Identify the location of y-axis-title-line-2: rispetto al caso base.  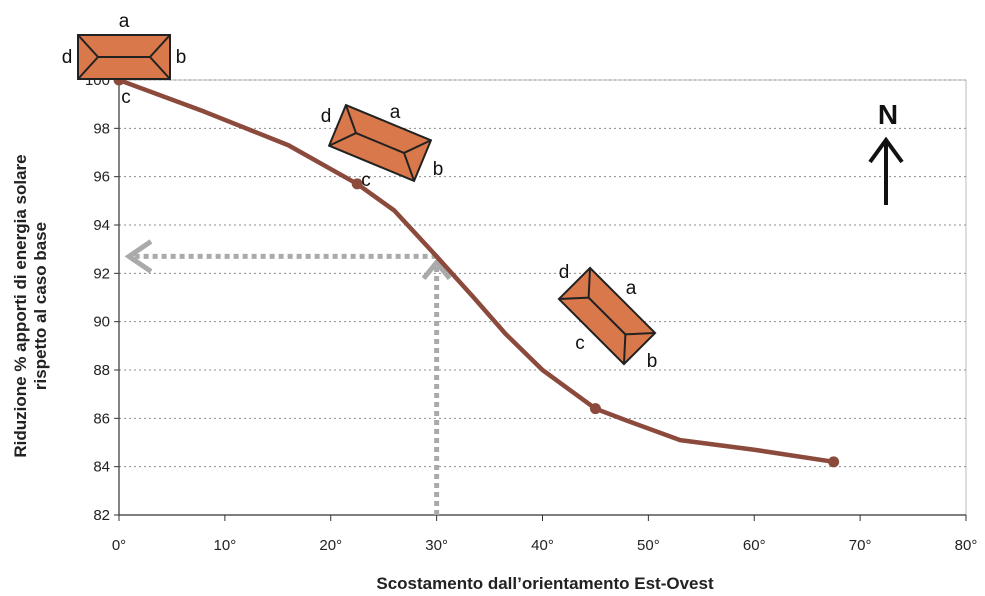
(40, 306).